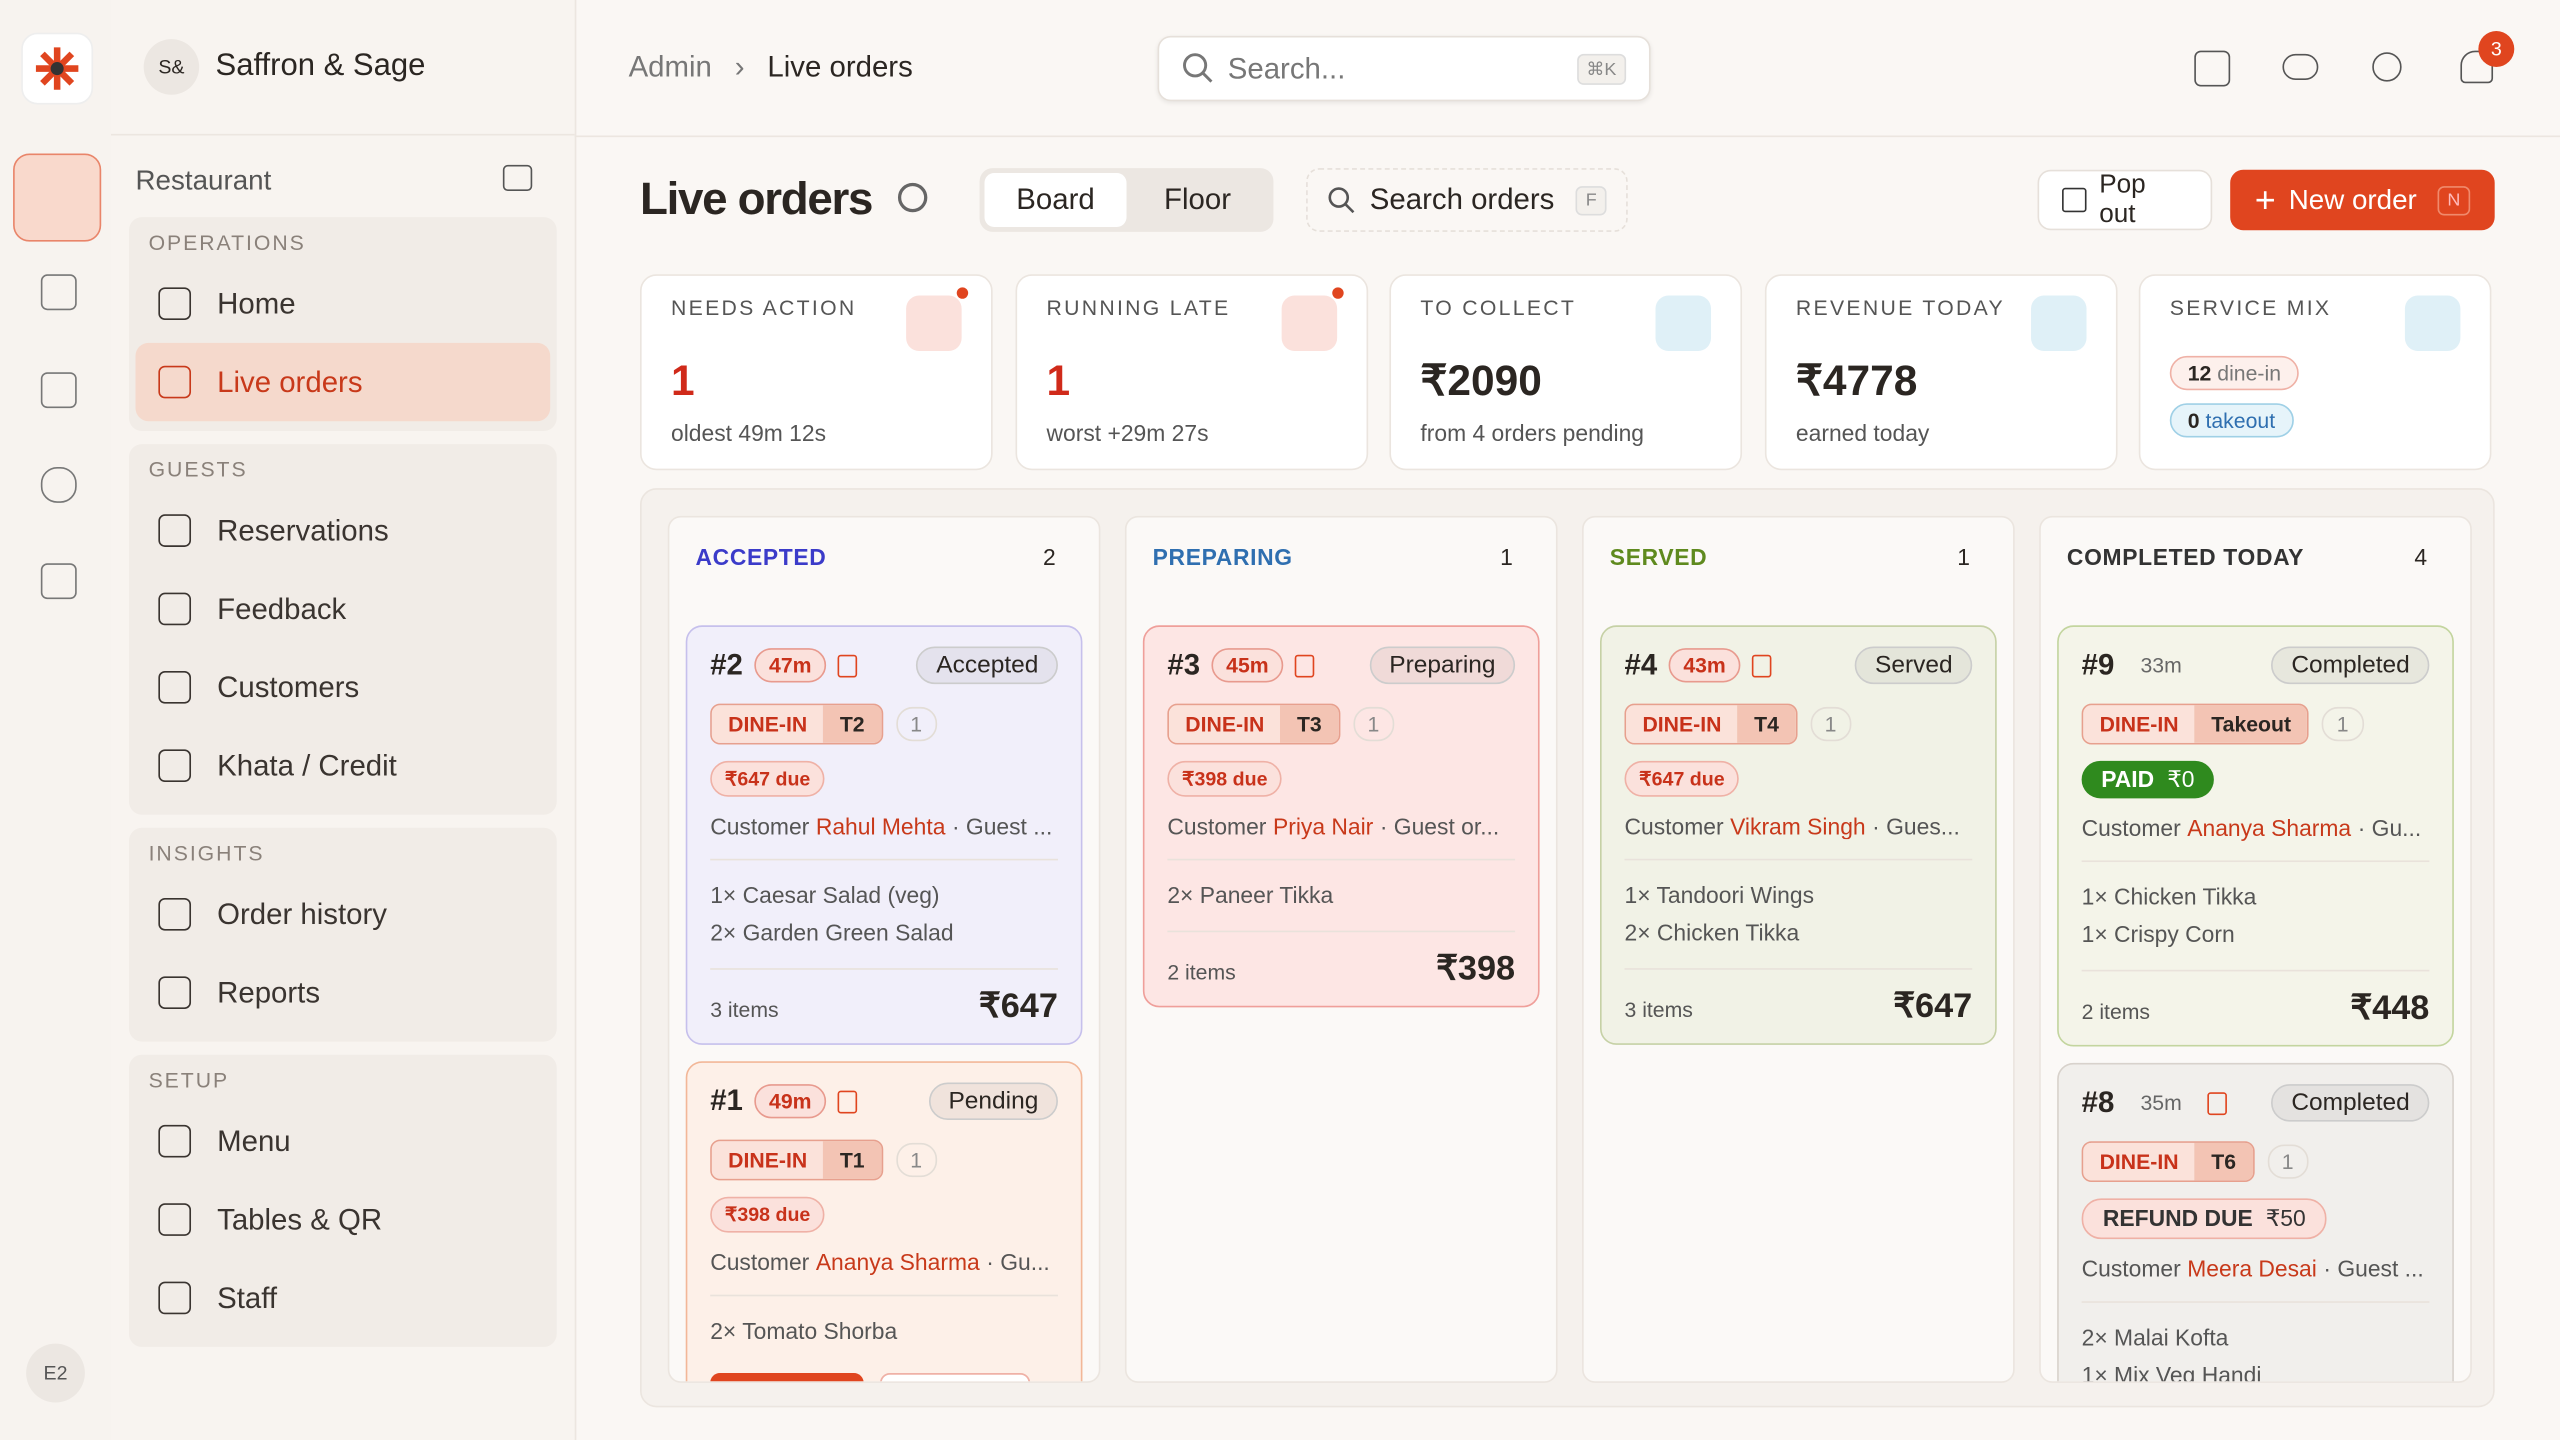  What do you see at coordinates (1591, 200) in the screenshot?
I see `order-search-key: F` at bounding box center [1591, 200].